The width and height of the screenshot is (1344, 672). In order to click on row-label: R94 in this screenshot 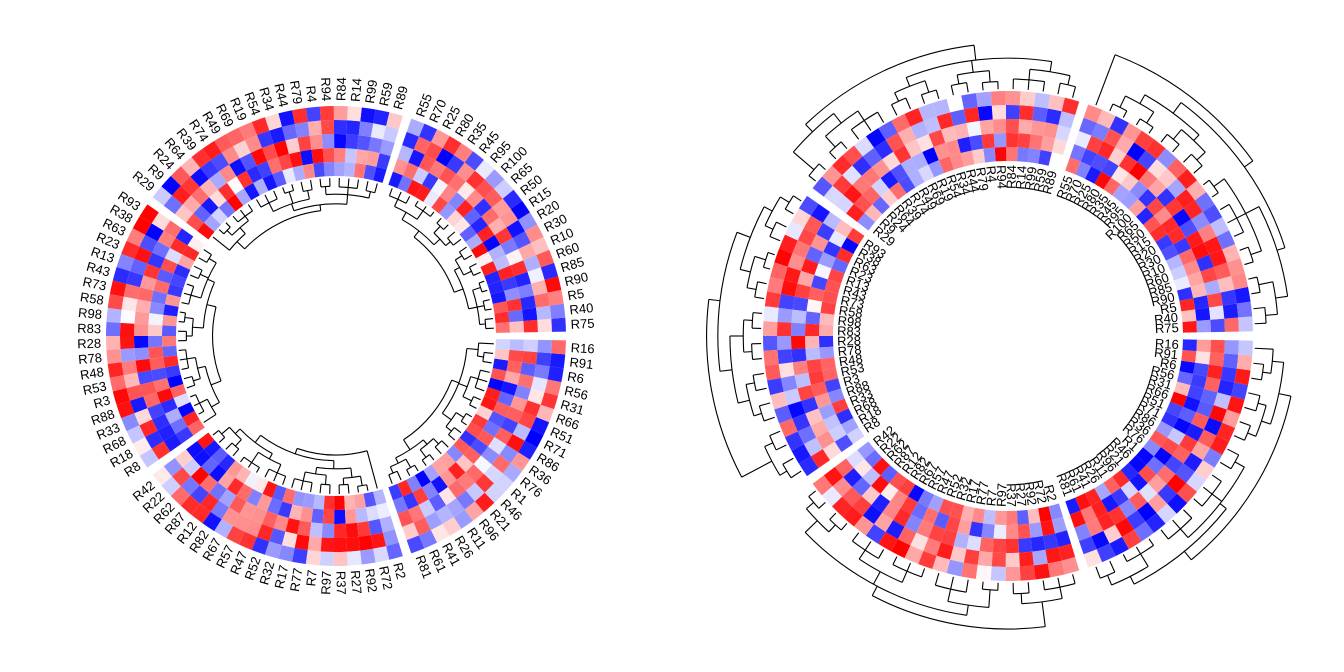, I will do `click(1002, 177)`.